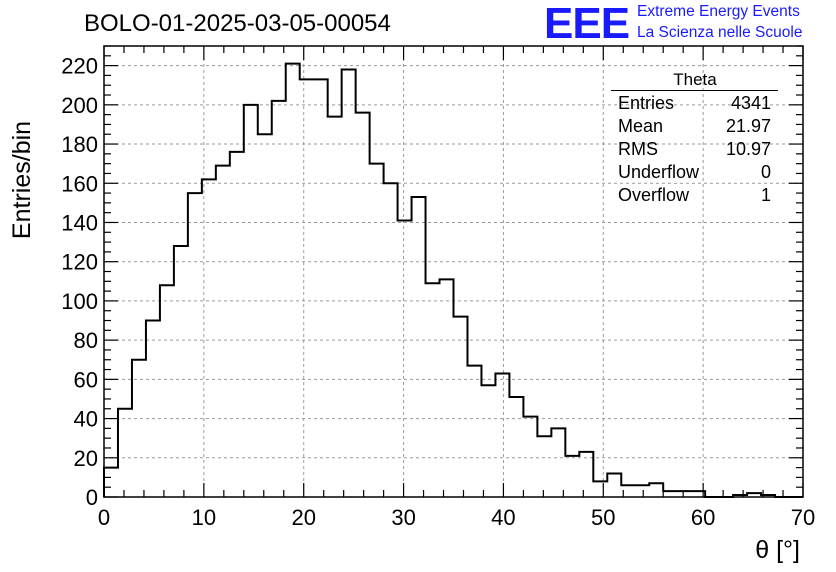 The height and width of the screenshot is (572, 836). Describe the element at coordinates (603, 517) in the screenshot. I see `x-tick-label: 50` at that location.